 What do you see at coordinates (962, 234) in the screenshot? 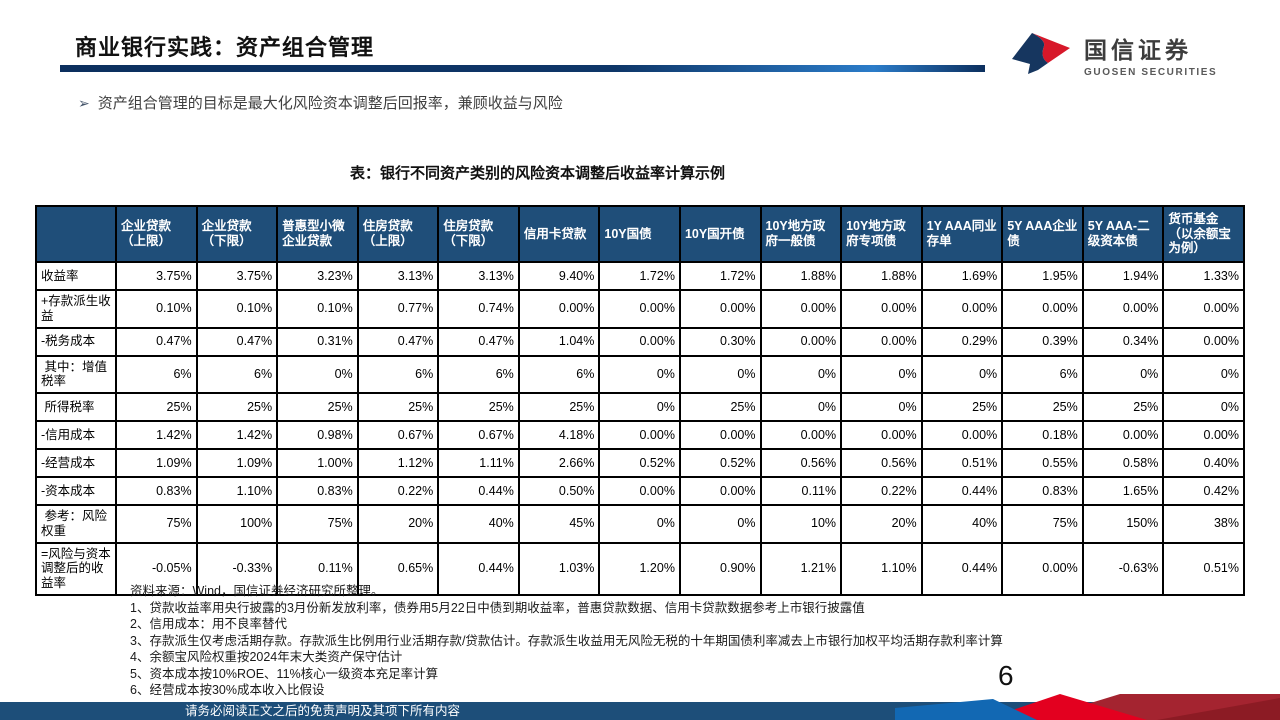
I see `column-header: 1Y AAA同业存单` at bounding box center [962, 234].